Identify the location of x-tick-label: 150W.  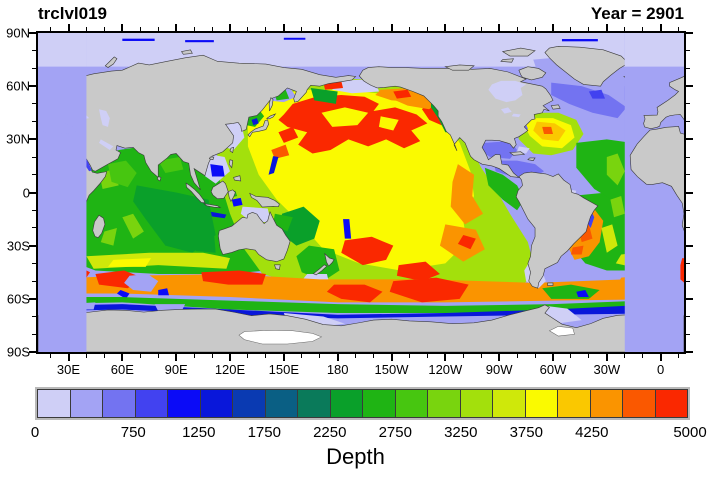
(391, 369).